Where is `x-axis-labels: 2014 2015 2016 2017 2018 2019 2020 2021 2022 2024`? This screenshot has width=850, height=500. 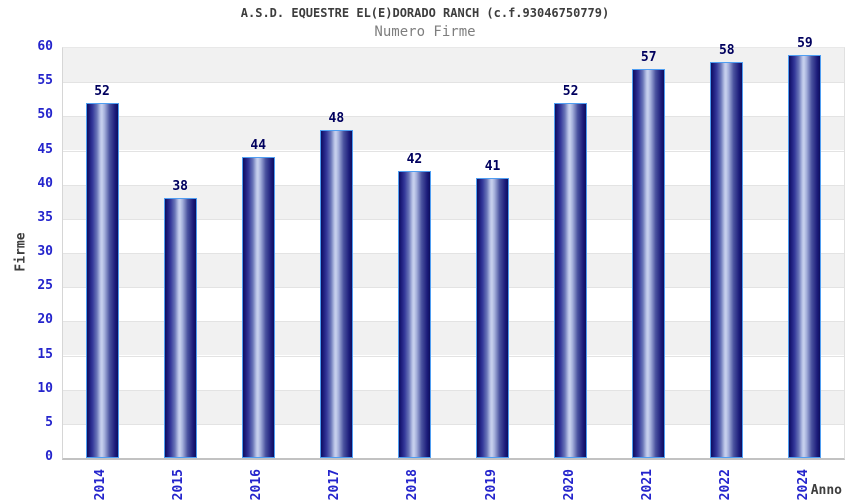
x-axis-labels: 2014 2015 2016 2017 2018 2019 2020 2021 2022 2024 is located at coordinates (452, 484).